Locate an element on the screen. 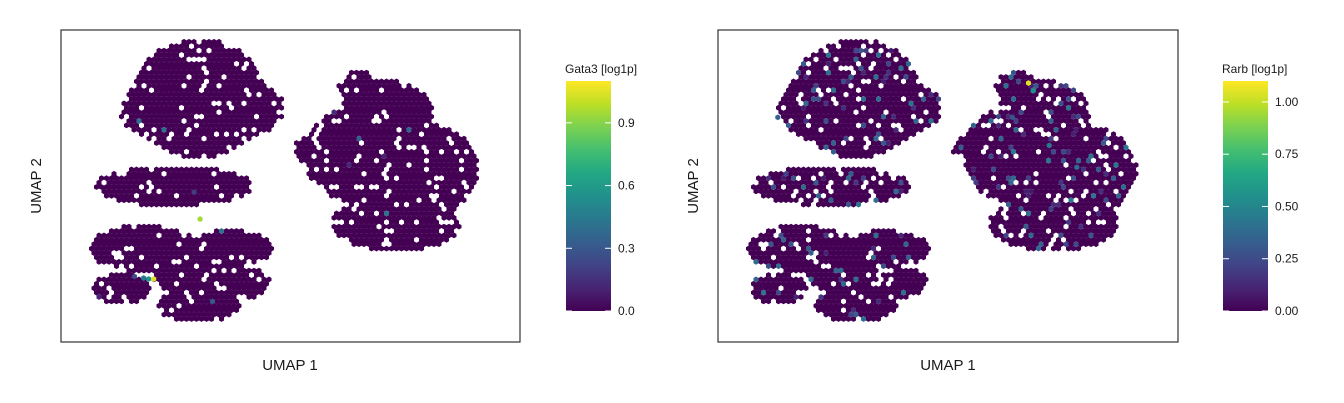 This screenshot has height=403, width=1344. colorbar-tick-label: 0.3 is located at coordinates (626, 248).